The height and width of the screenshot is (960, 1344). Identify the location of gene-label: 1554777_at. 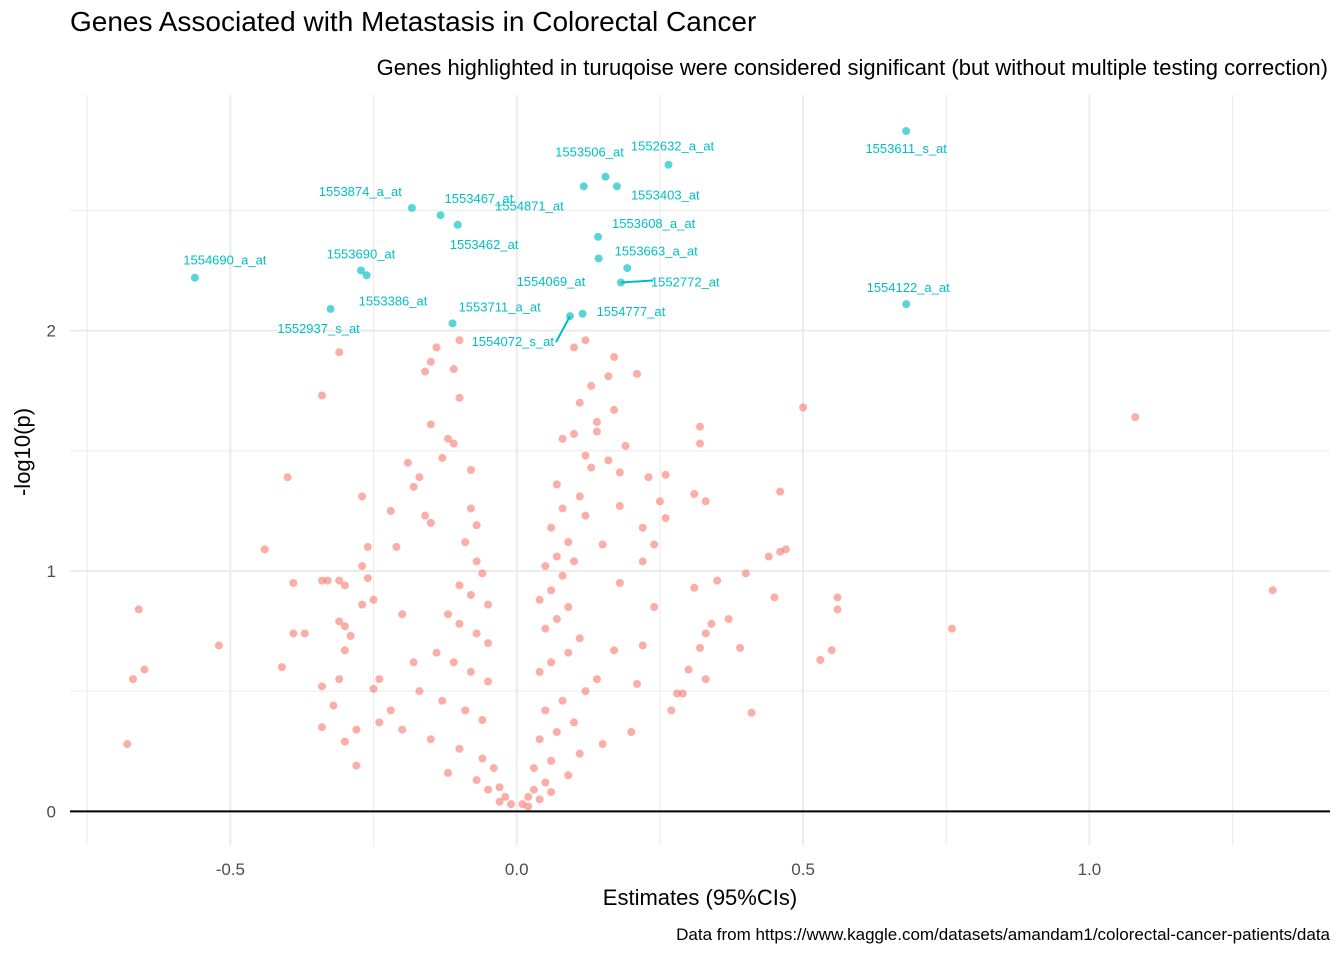
(631, 311).